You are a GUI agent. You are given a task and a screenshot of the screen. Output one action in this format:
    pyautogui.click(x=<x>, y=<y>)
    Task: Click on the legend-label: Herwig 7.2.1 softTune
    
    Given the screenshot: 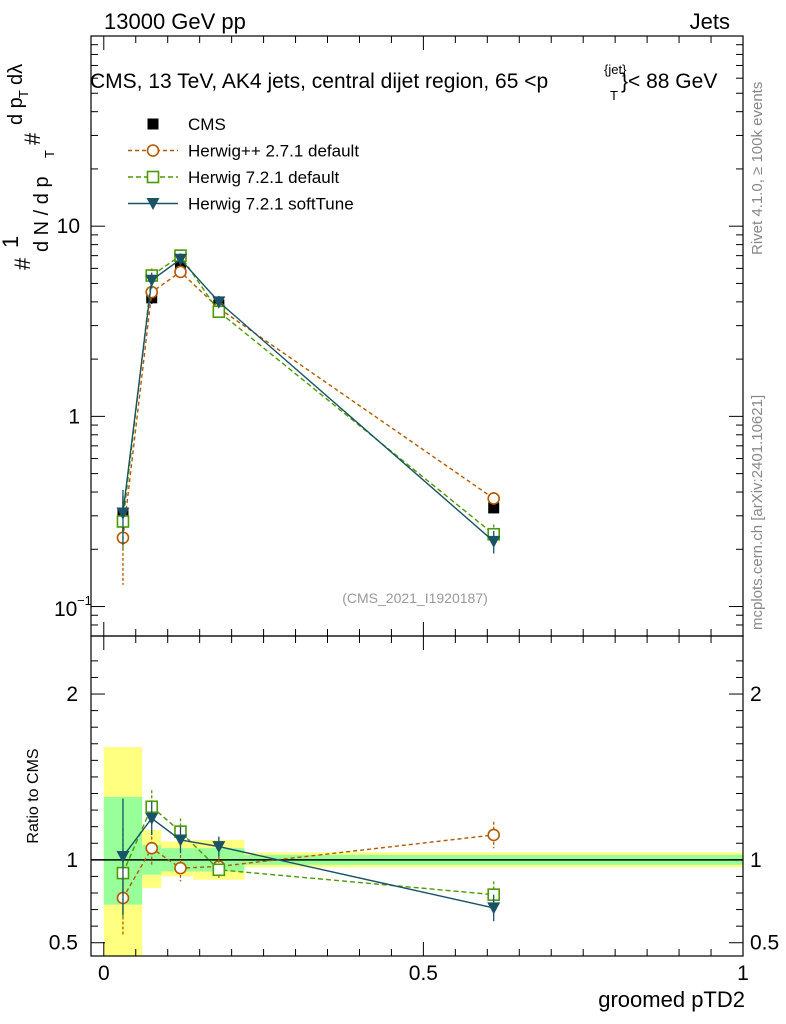 What is the action you would take?
    pyautogui.click(x=271, y=204)
    